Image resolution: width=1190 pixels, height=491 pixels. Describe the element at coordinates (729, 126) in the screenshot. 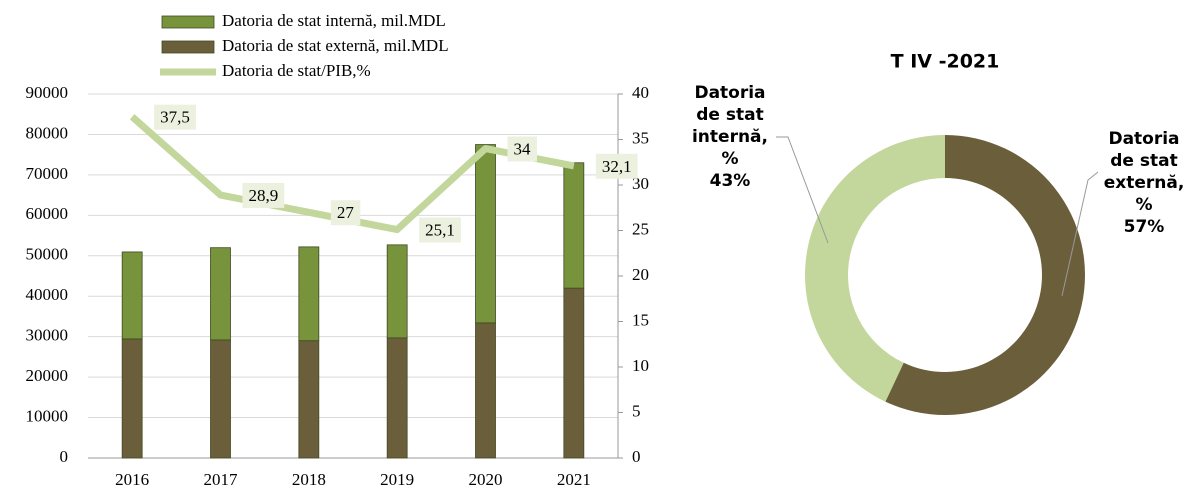

I see `label-name: Datoria de stat internă, %` at that location.